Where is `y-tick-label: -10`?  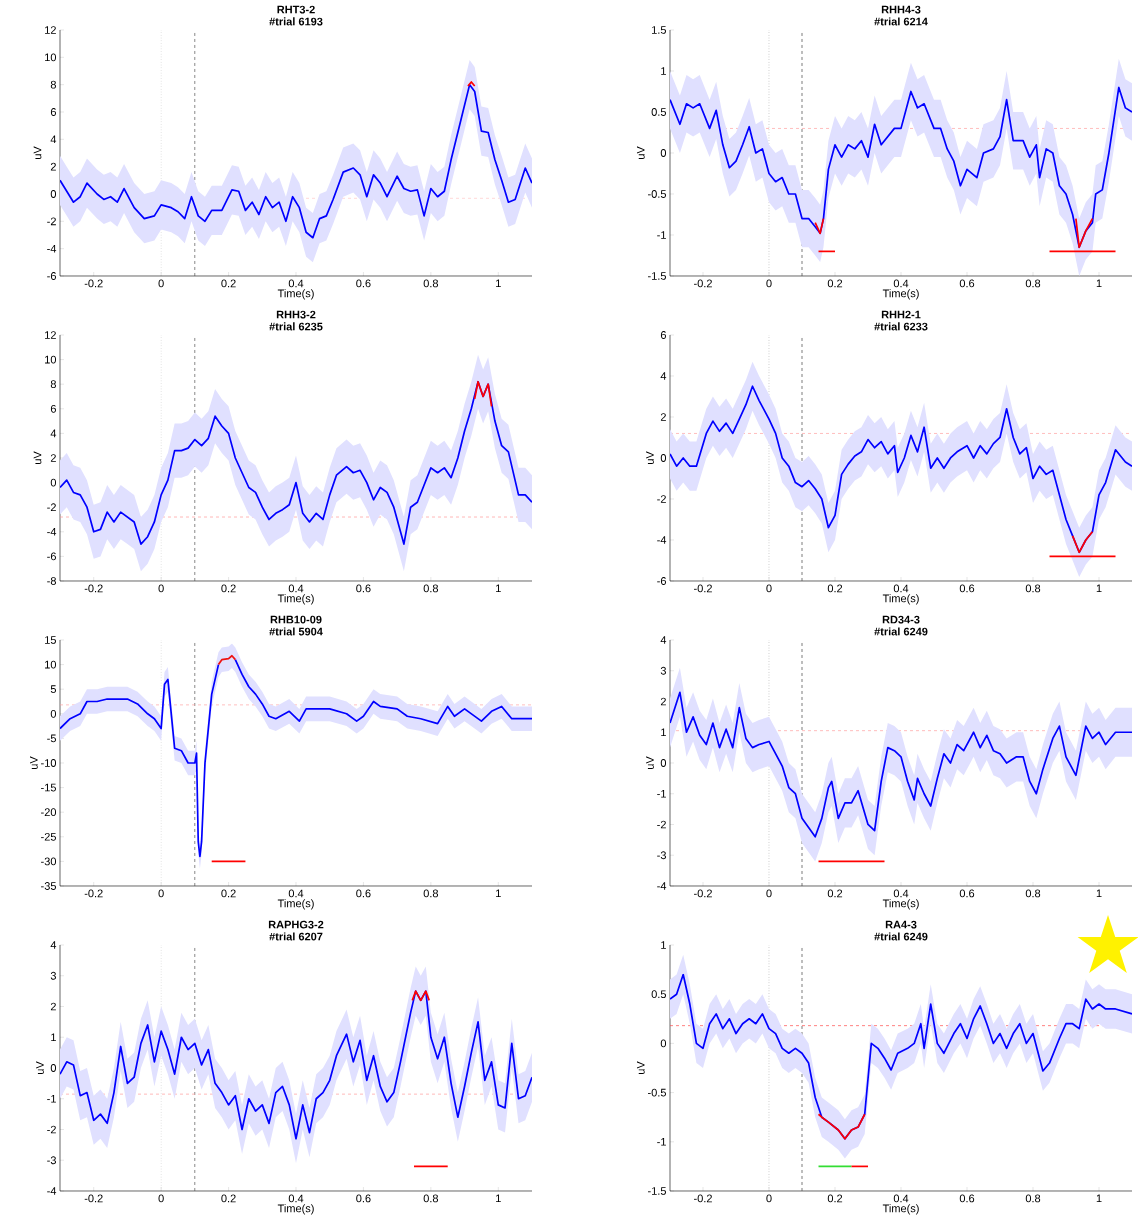 y-tick-label: -10 is located at coordinates (49, 763).